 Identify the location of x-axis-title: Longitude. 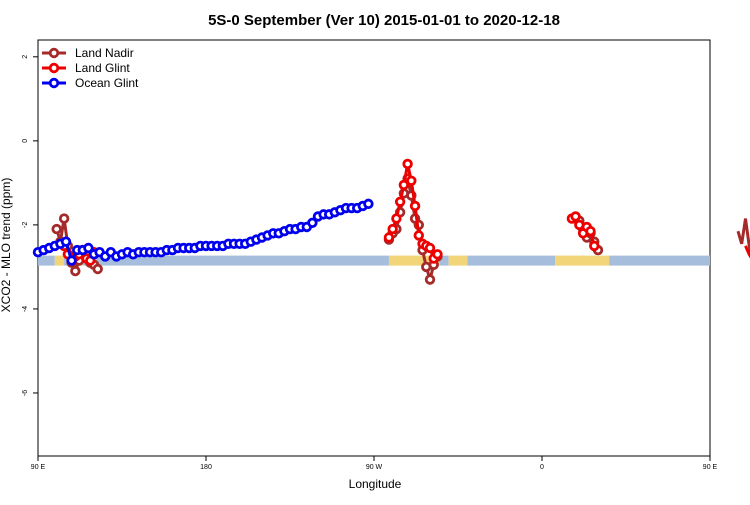
(375, 484).